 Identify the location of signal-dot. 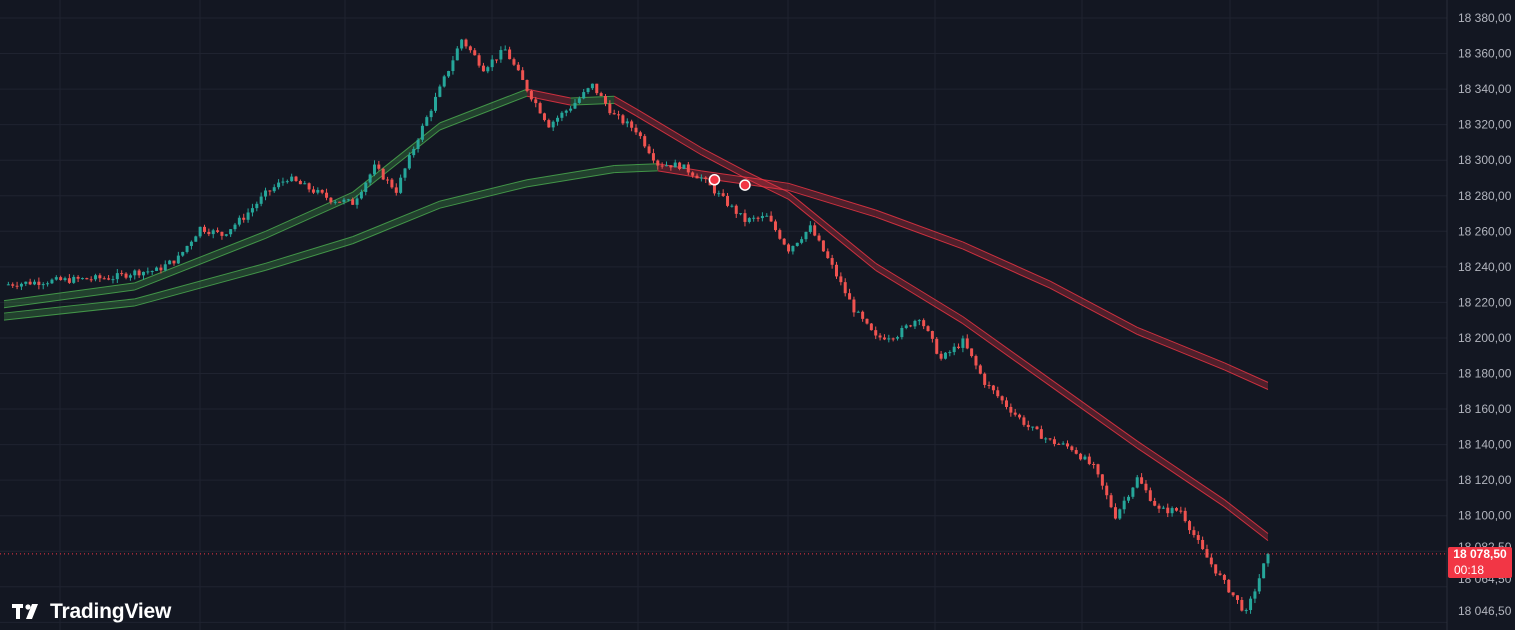
(745, 185).